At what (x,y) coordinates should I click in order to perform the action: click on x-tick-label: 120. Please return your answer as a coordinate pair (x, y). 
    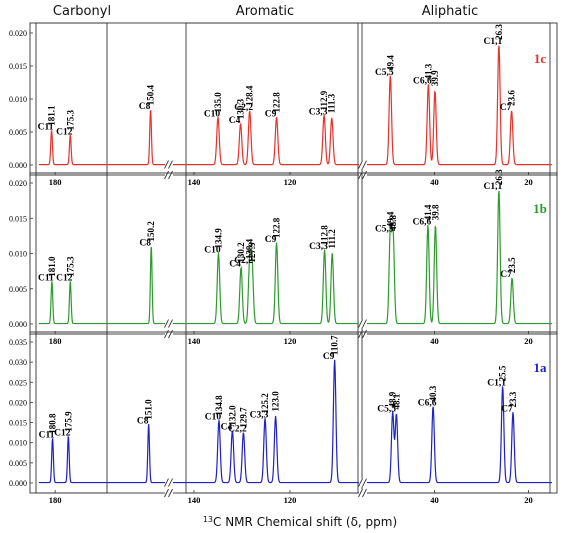
    Looking at the image, I should click on (290, 500).